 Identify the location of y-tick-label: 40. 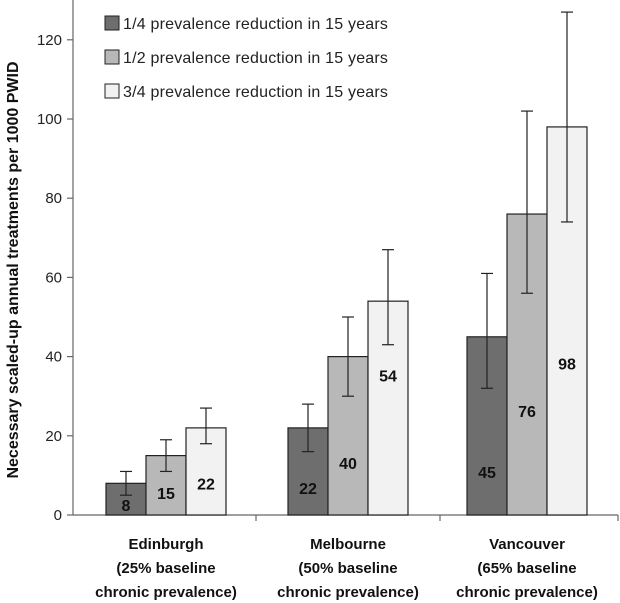
(53, 357).